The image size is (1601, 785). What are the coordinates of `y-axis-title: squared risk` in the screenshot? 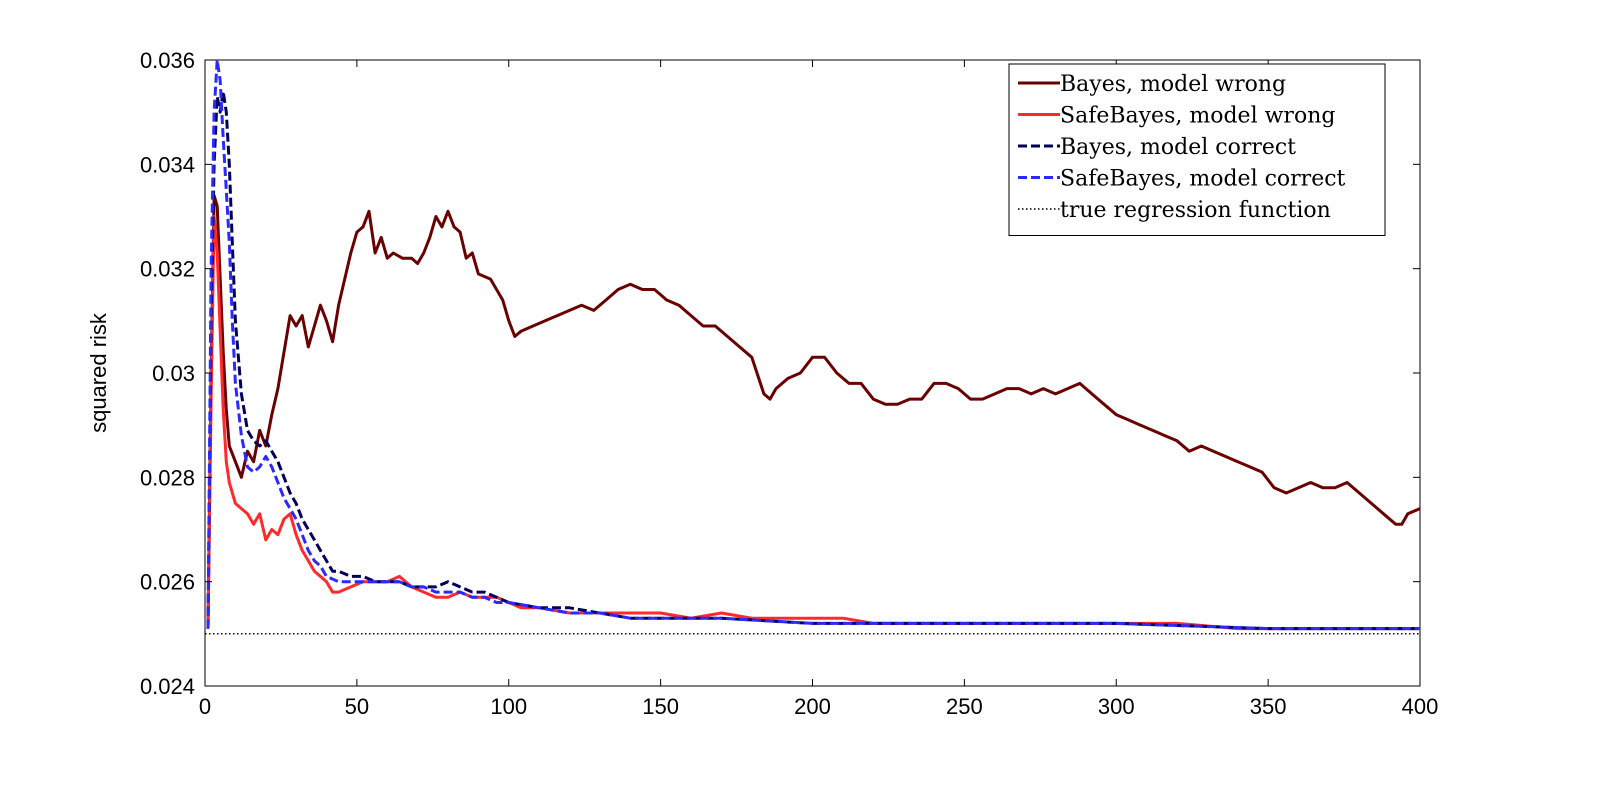 It's located at (98, 372).